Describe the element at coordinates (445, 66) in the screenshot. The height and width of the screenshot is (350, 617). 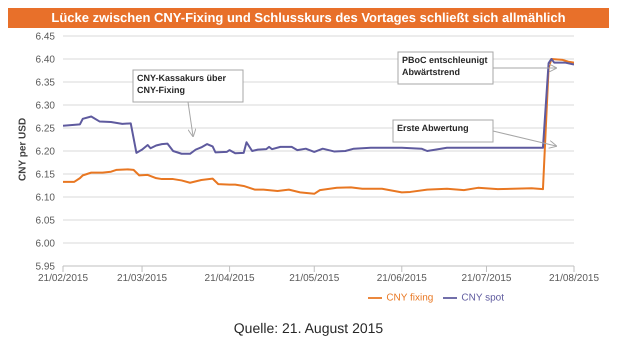
I see `annotation: PBoC entschleunigt Abwärtstrend` at that location.